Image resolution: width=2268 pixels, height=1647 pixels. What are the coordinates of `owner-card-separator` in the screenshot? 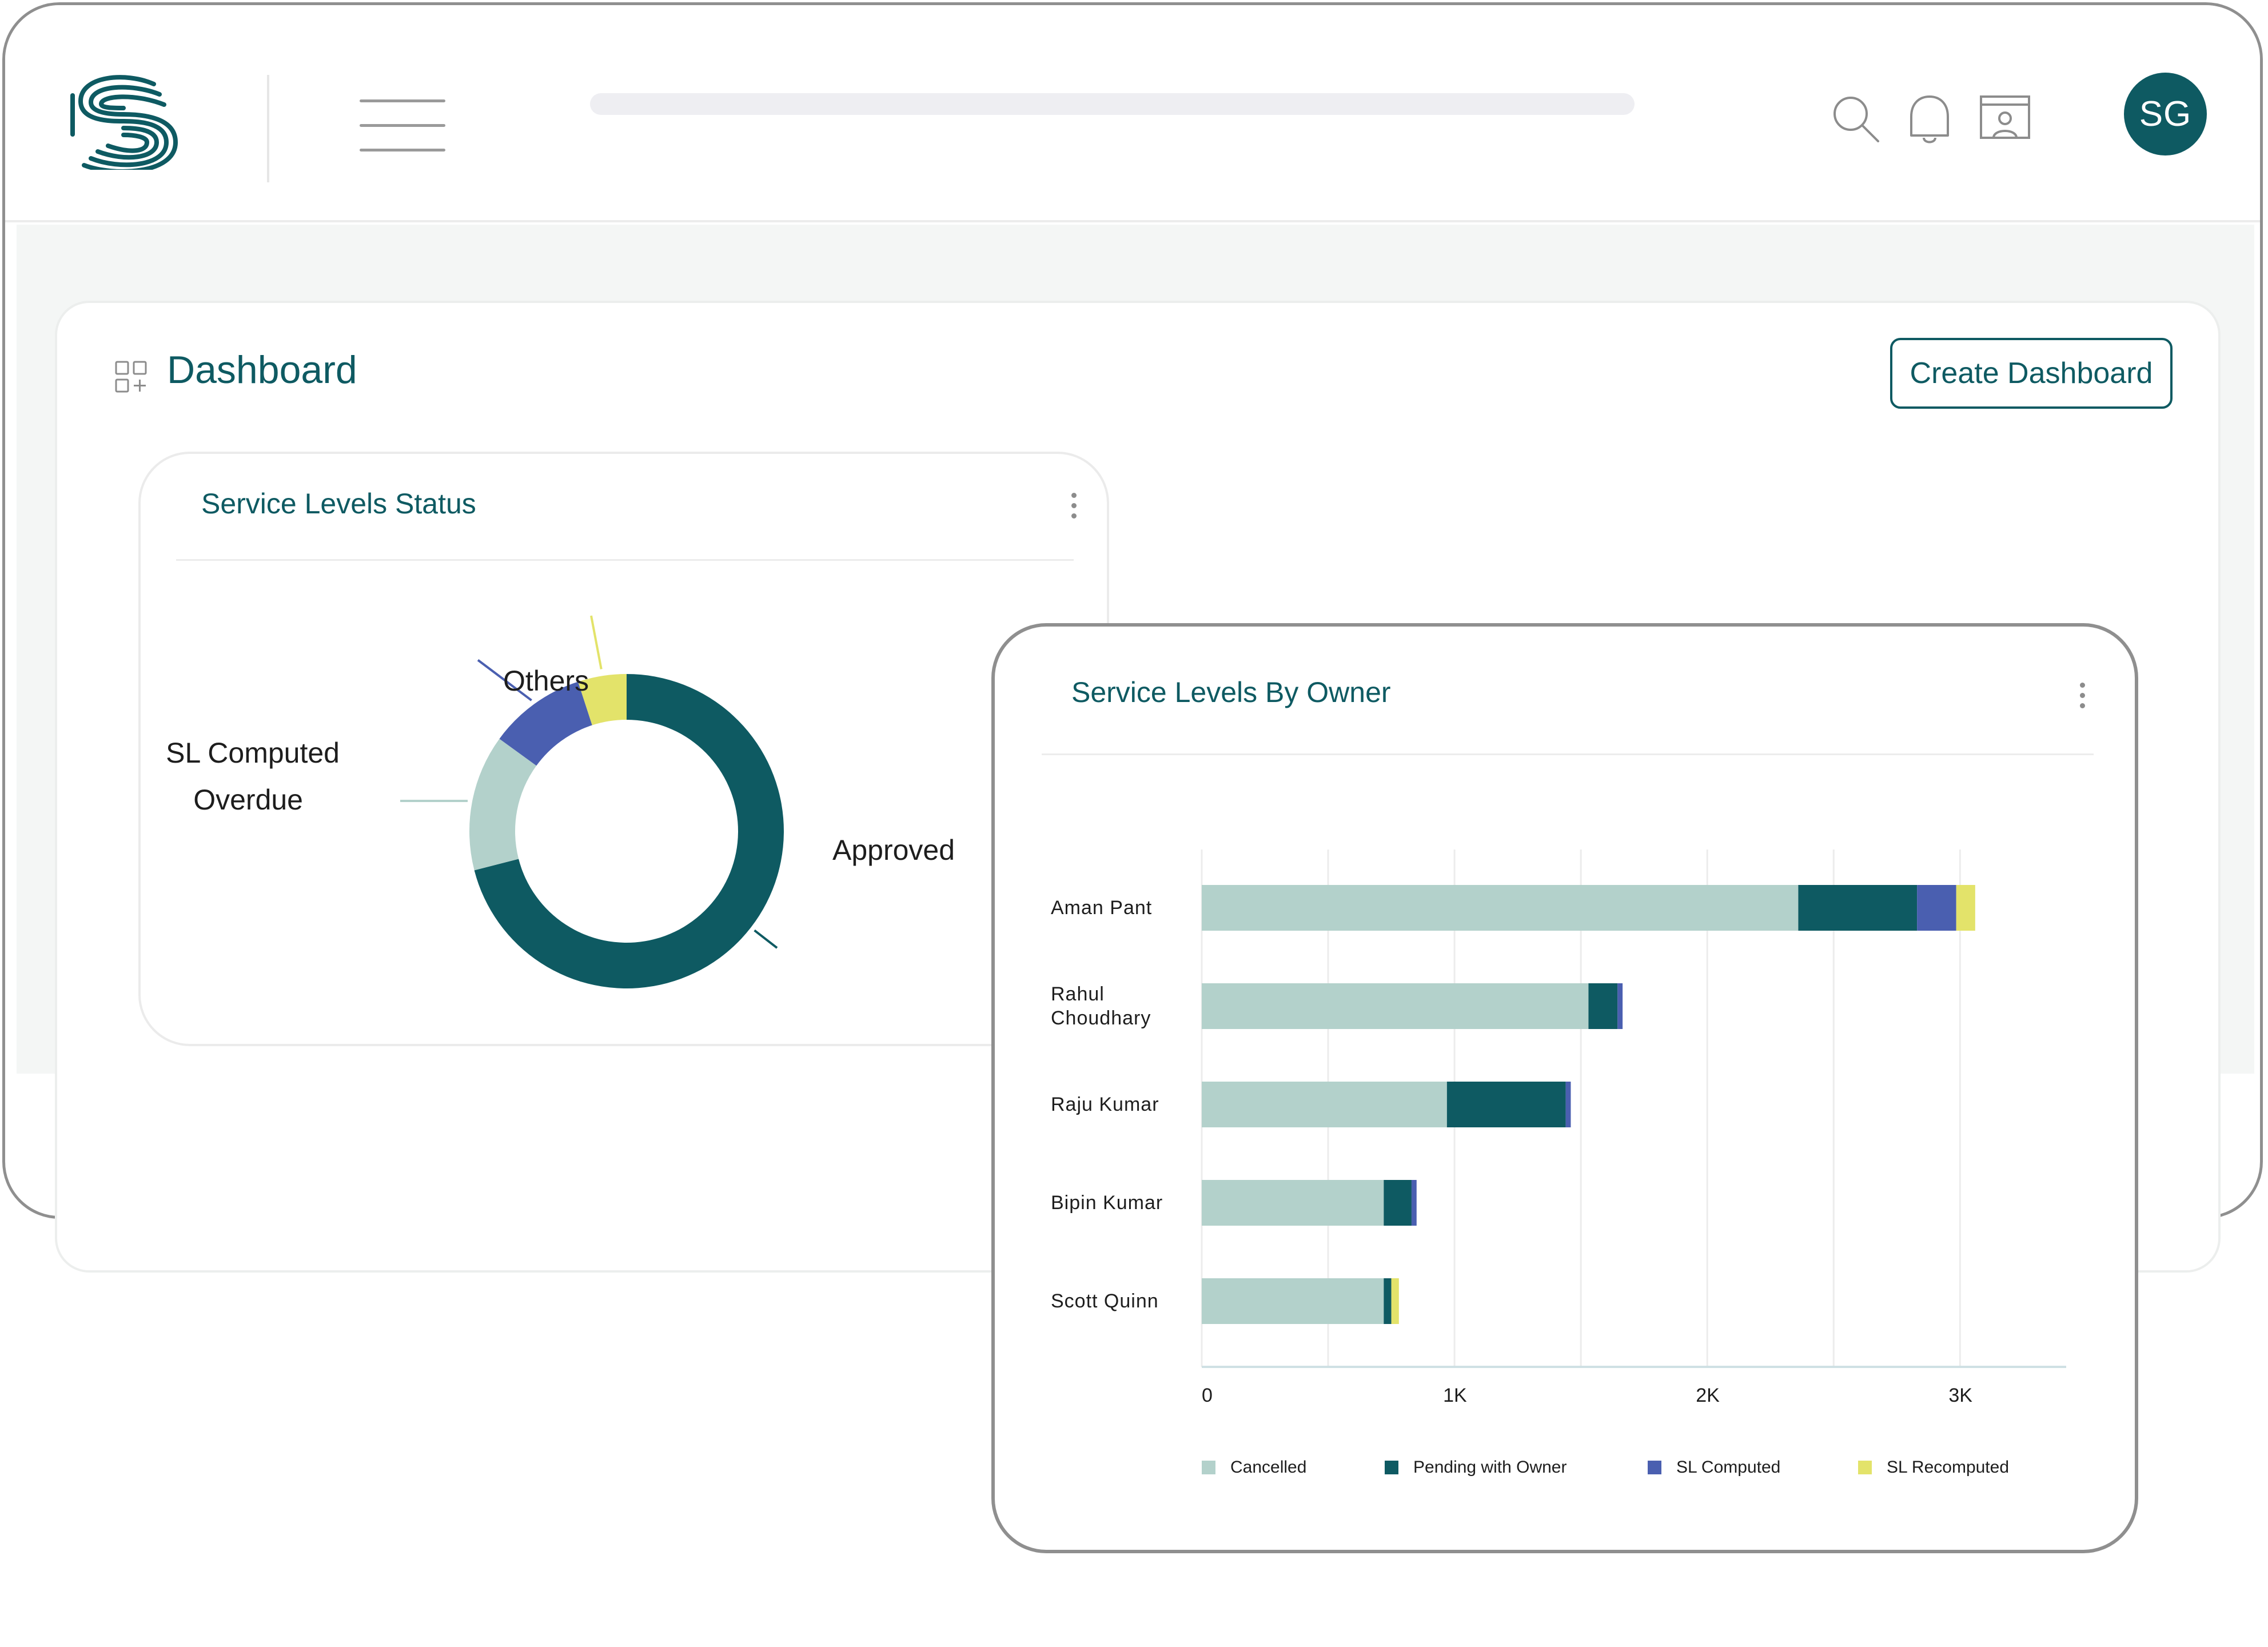 It's located at (1568, 754).